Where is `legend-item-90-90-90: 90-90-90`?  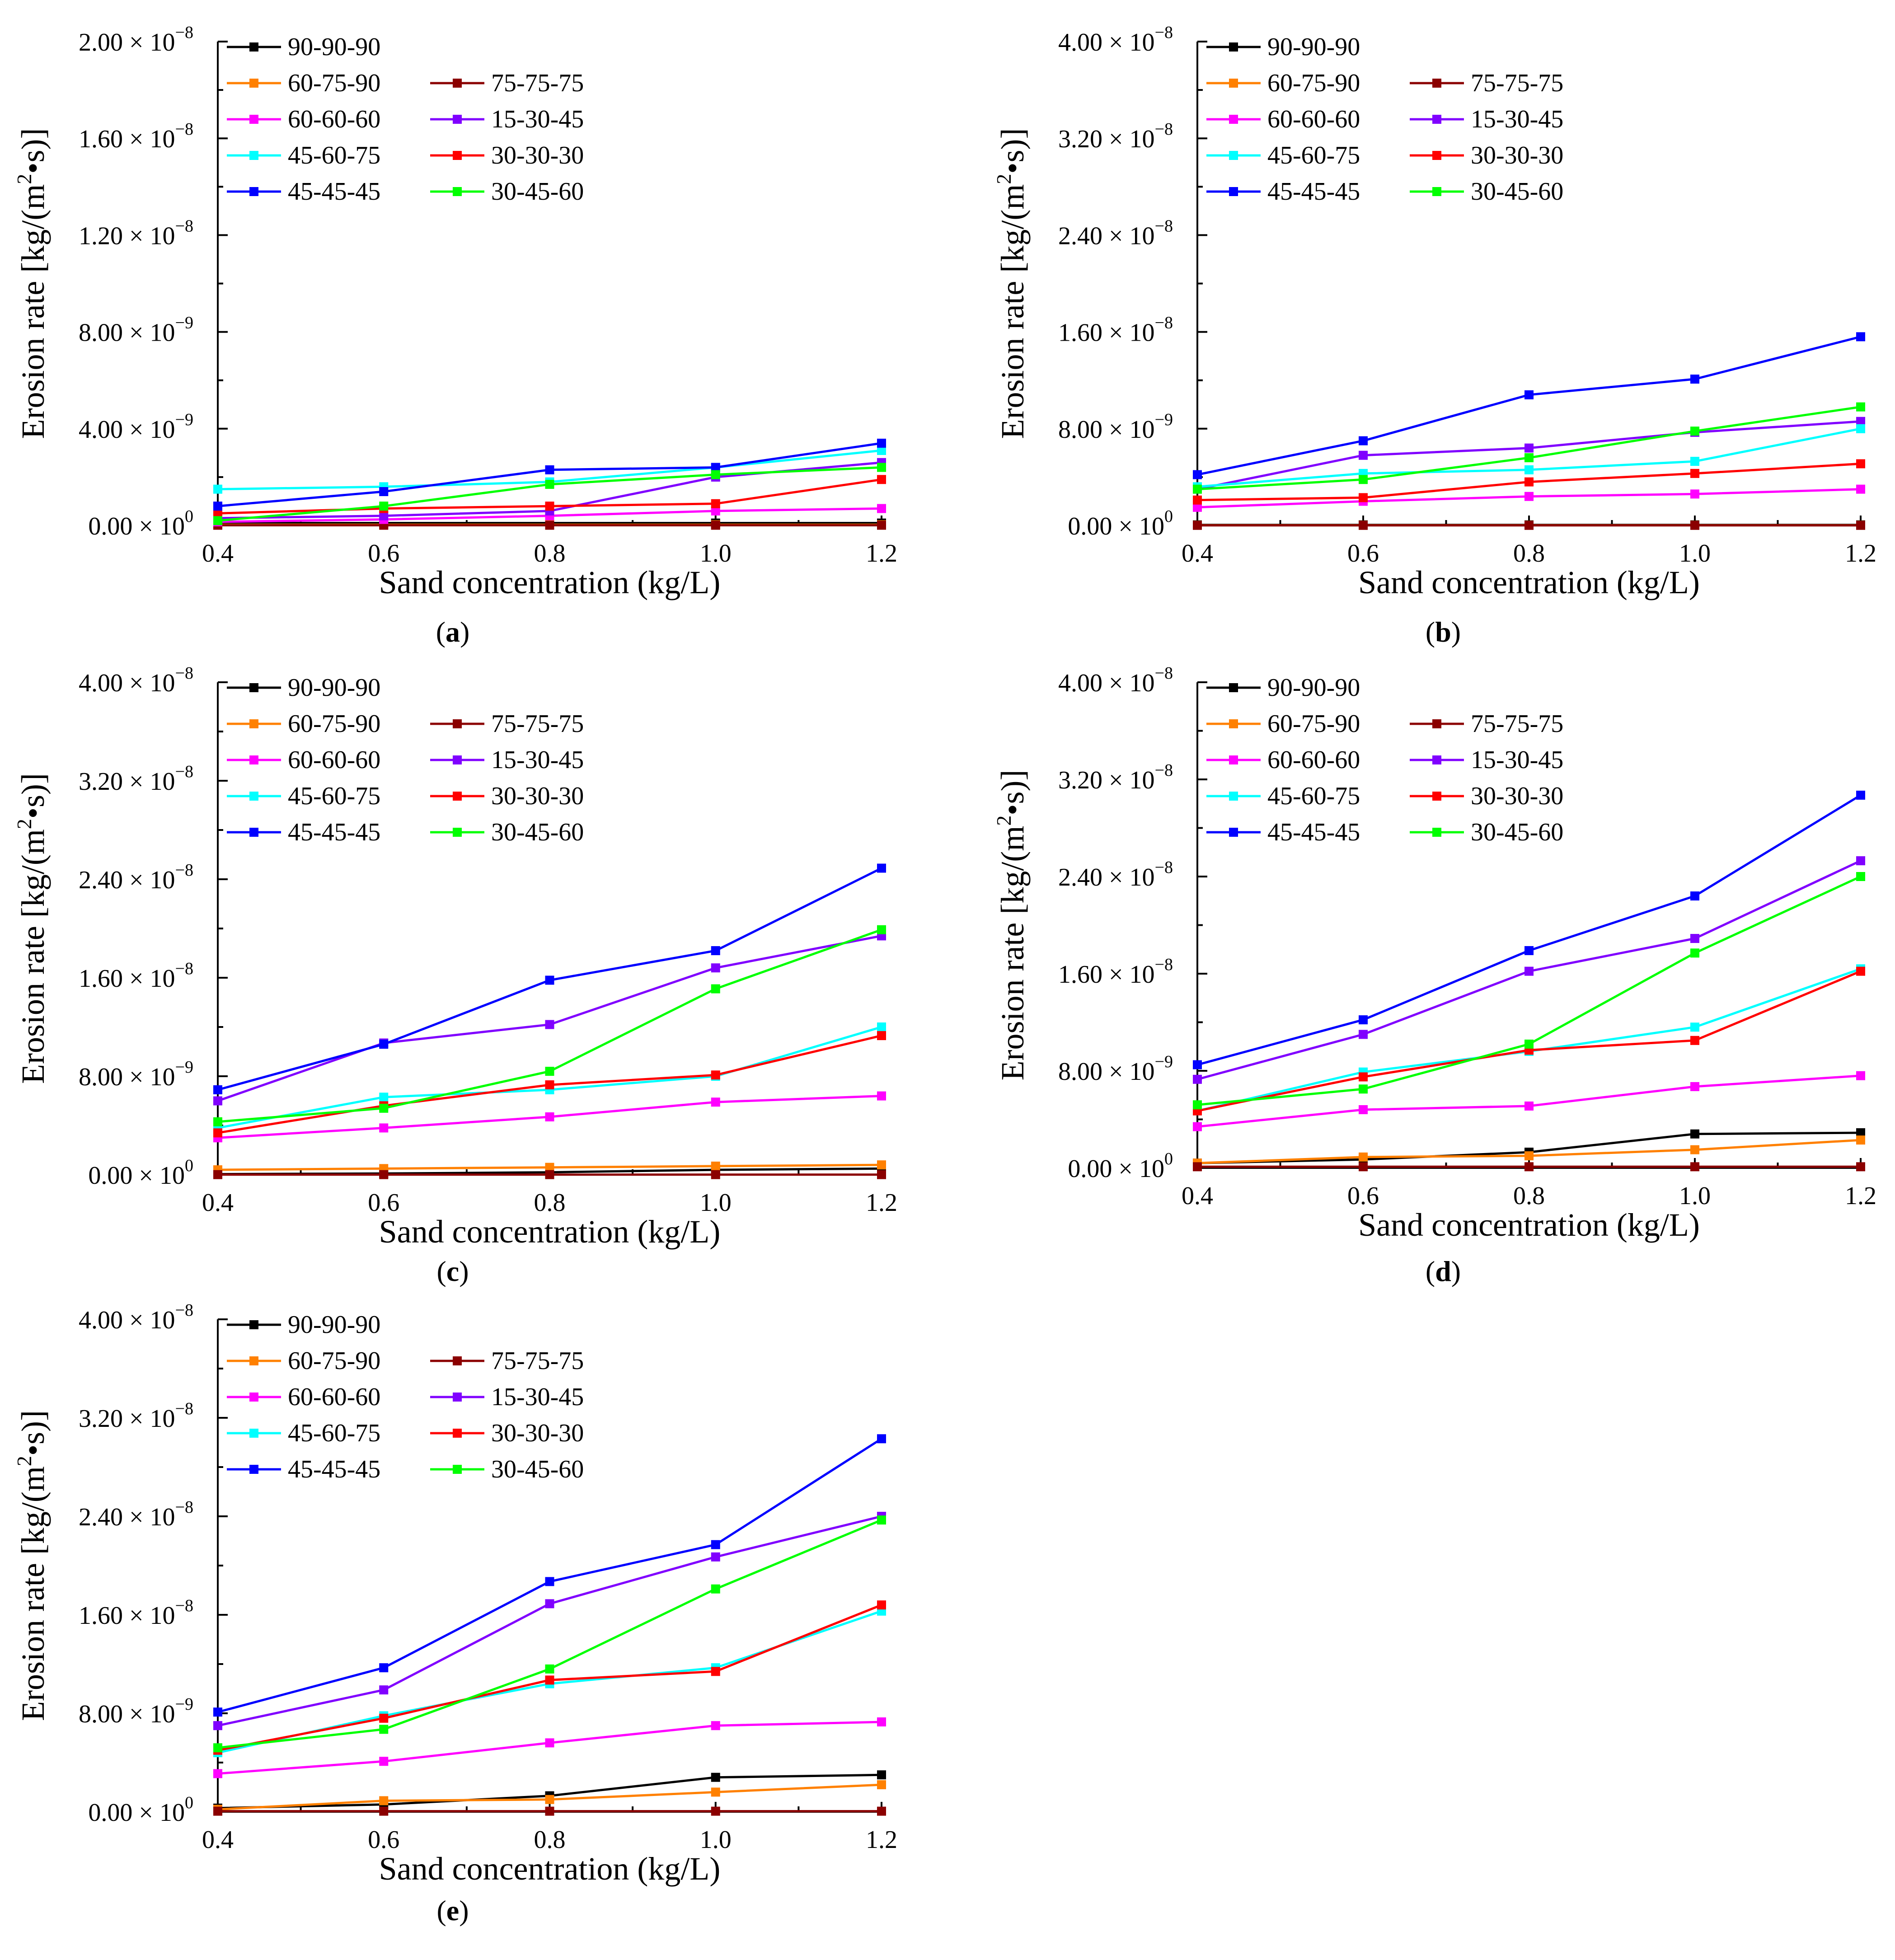
legend-item-90-90-90: 90-90-90 is located at coordinates (1283, 688).